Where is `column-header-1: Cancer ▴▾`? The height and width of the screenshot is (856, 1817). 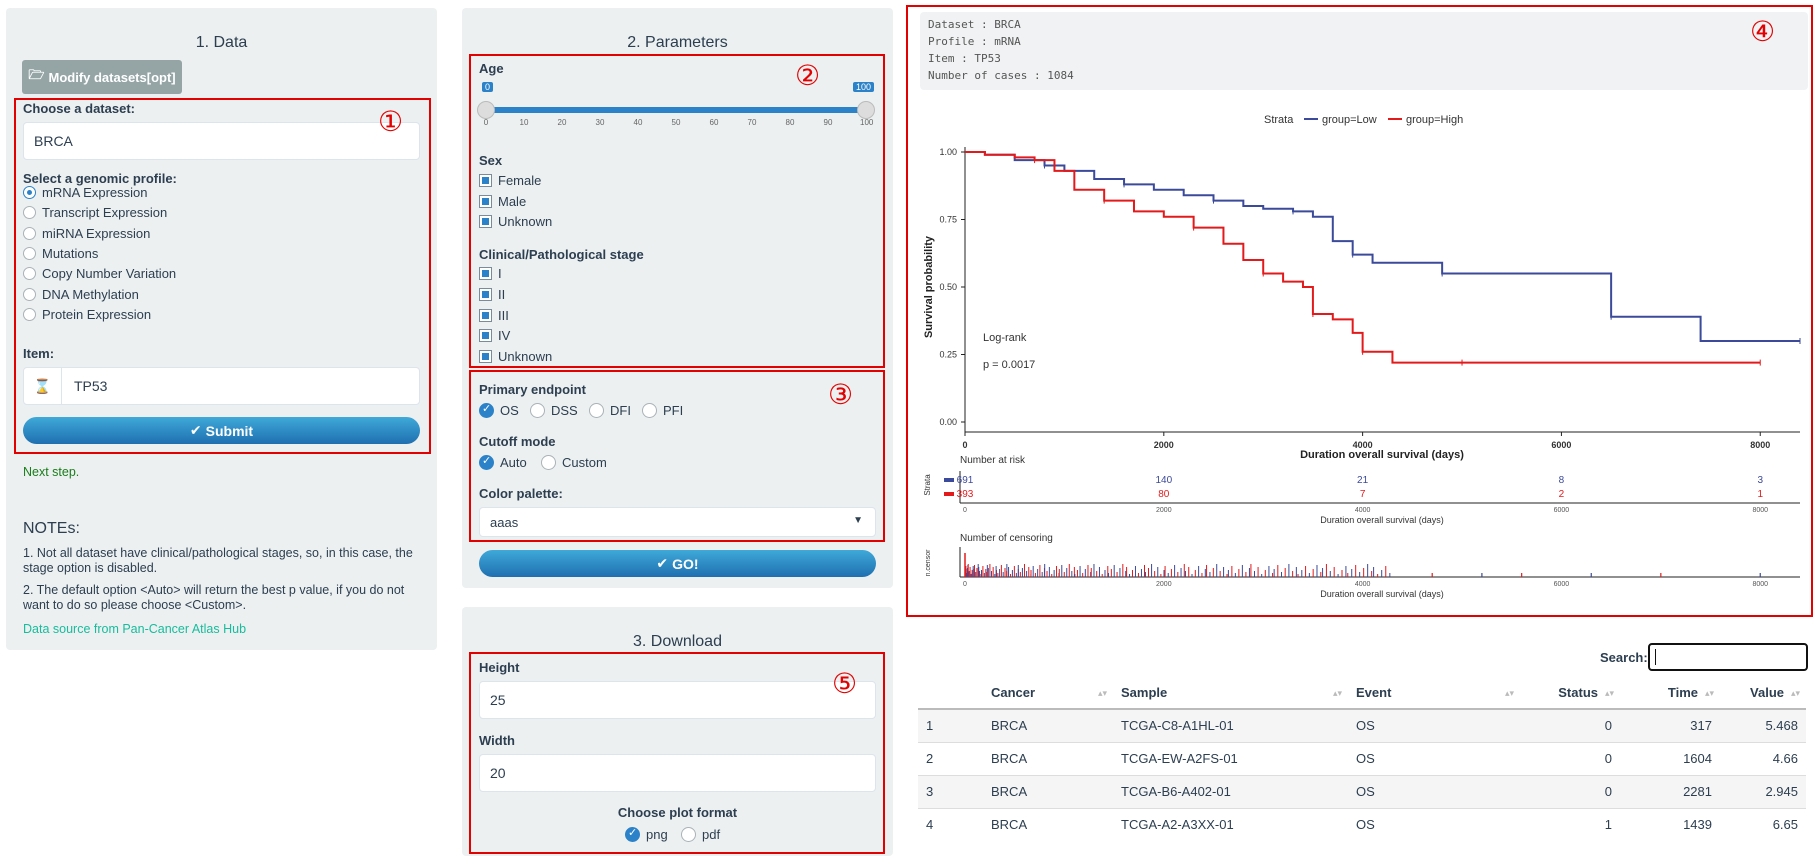
column-header-1: Cancer ▴▾ is located at coordinates (1048, 693).